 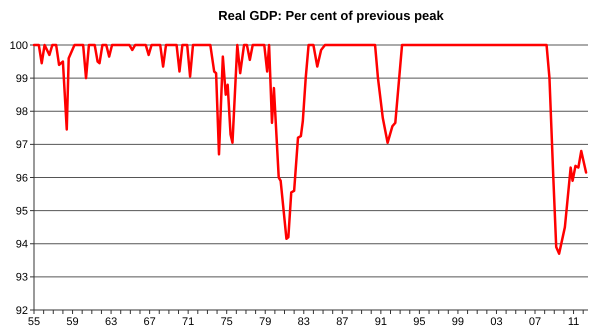 What do you see at coordinates (22, 244) in the screenshot?
I see `y-tick-label: 94` at bounding box center [22, 244].